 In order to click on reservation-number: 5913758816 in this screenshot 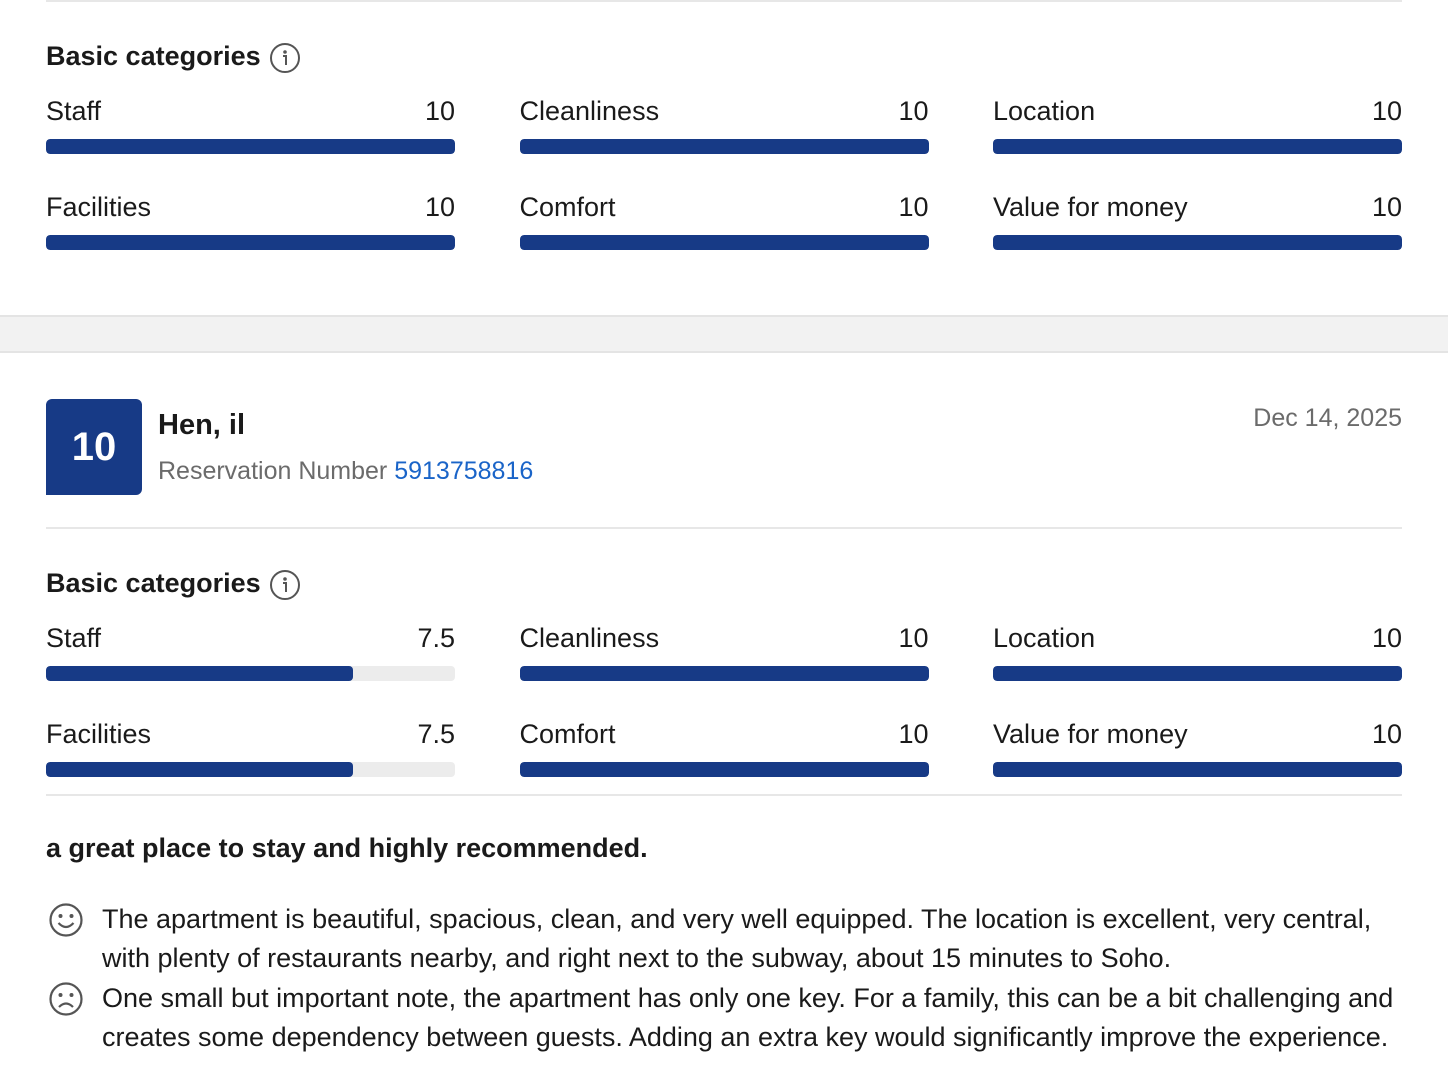, I will do `click(464, 471)`.